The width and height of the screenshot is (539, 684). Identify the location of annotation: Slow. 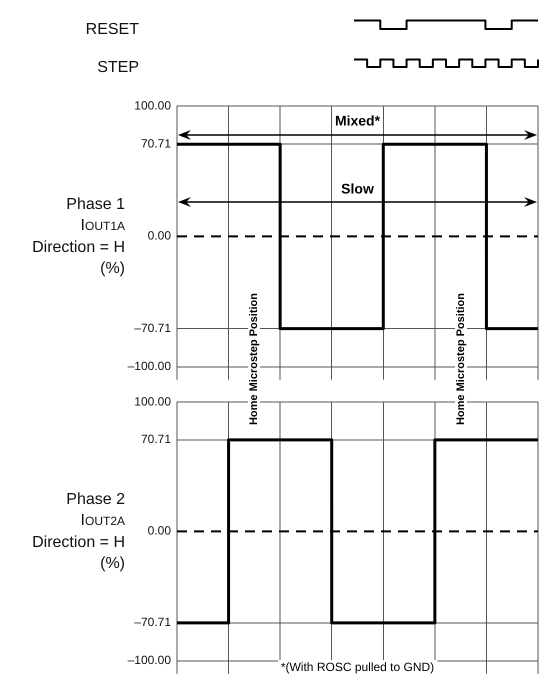
(357, 188).